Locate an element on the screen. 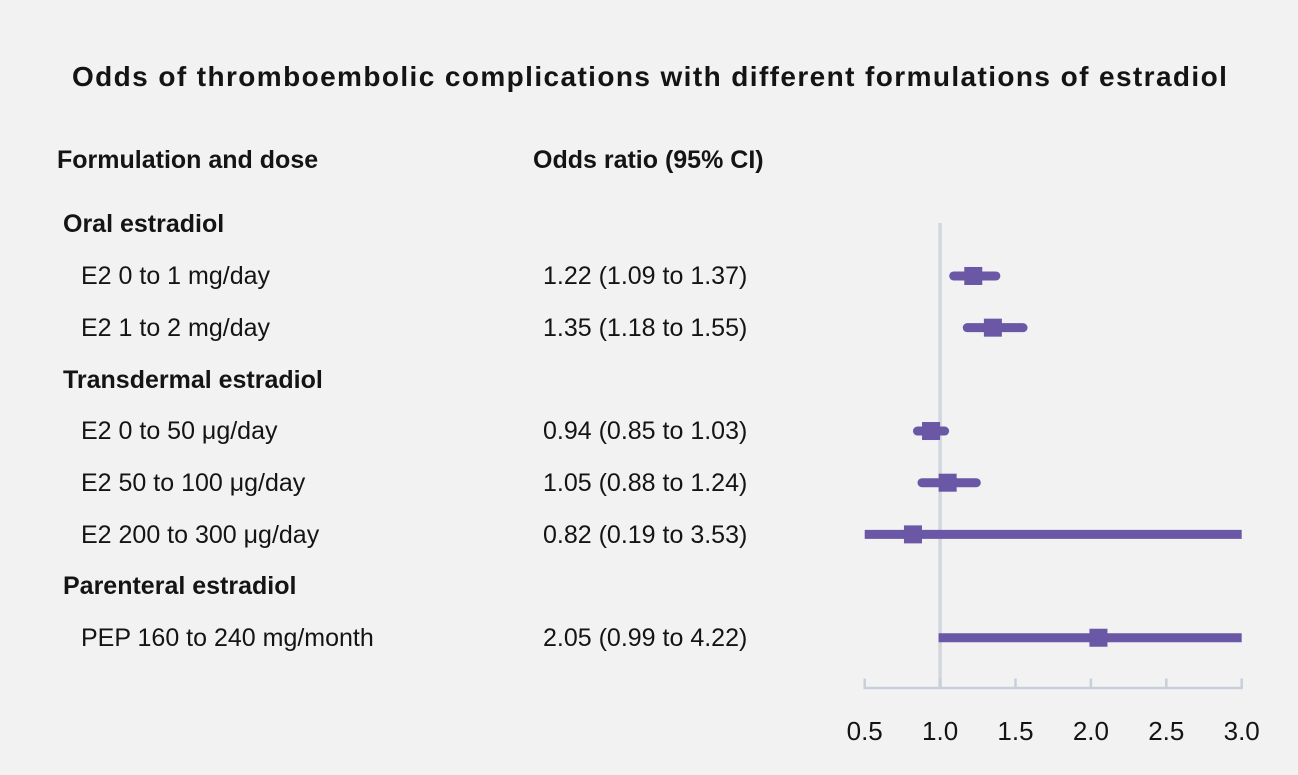  or-value-e2-50-100-ug: 1.05 (0.88 to 1.24) is located at coordinates (645, 483).